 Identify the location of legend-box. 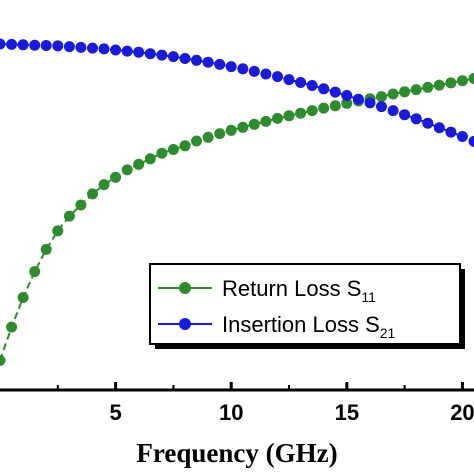
(305, 304).